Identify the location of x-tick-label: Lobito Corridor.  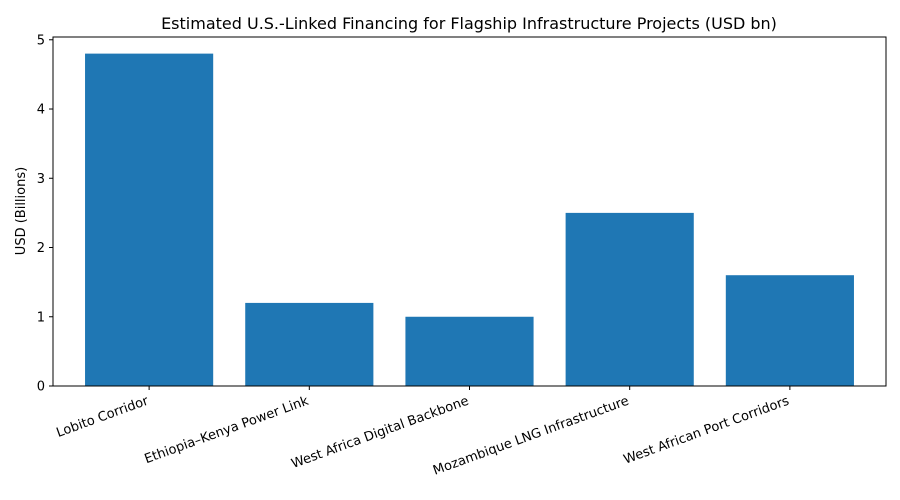
(103, 416).